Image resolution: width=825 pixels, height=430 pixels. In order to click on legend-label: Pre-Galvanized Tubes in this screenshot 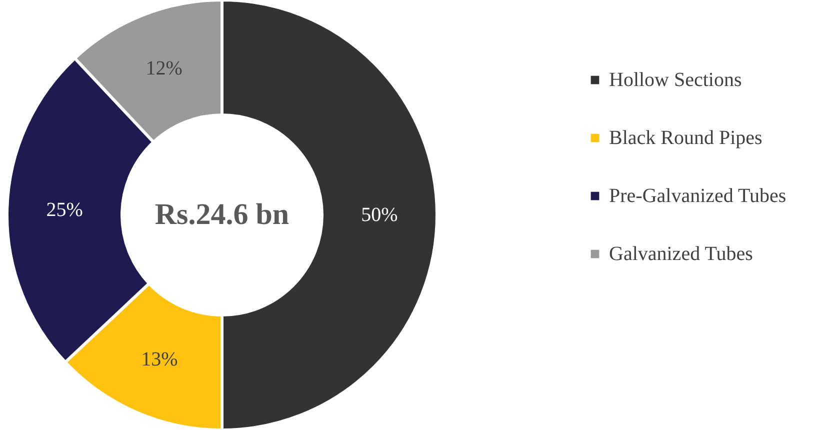, I will do `click(697, 196)`.